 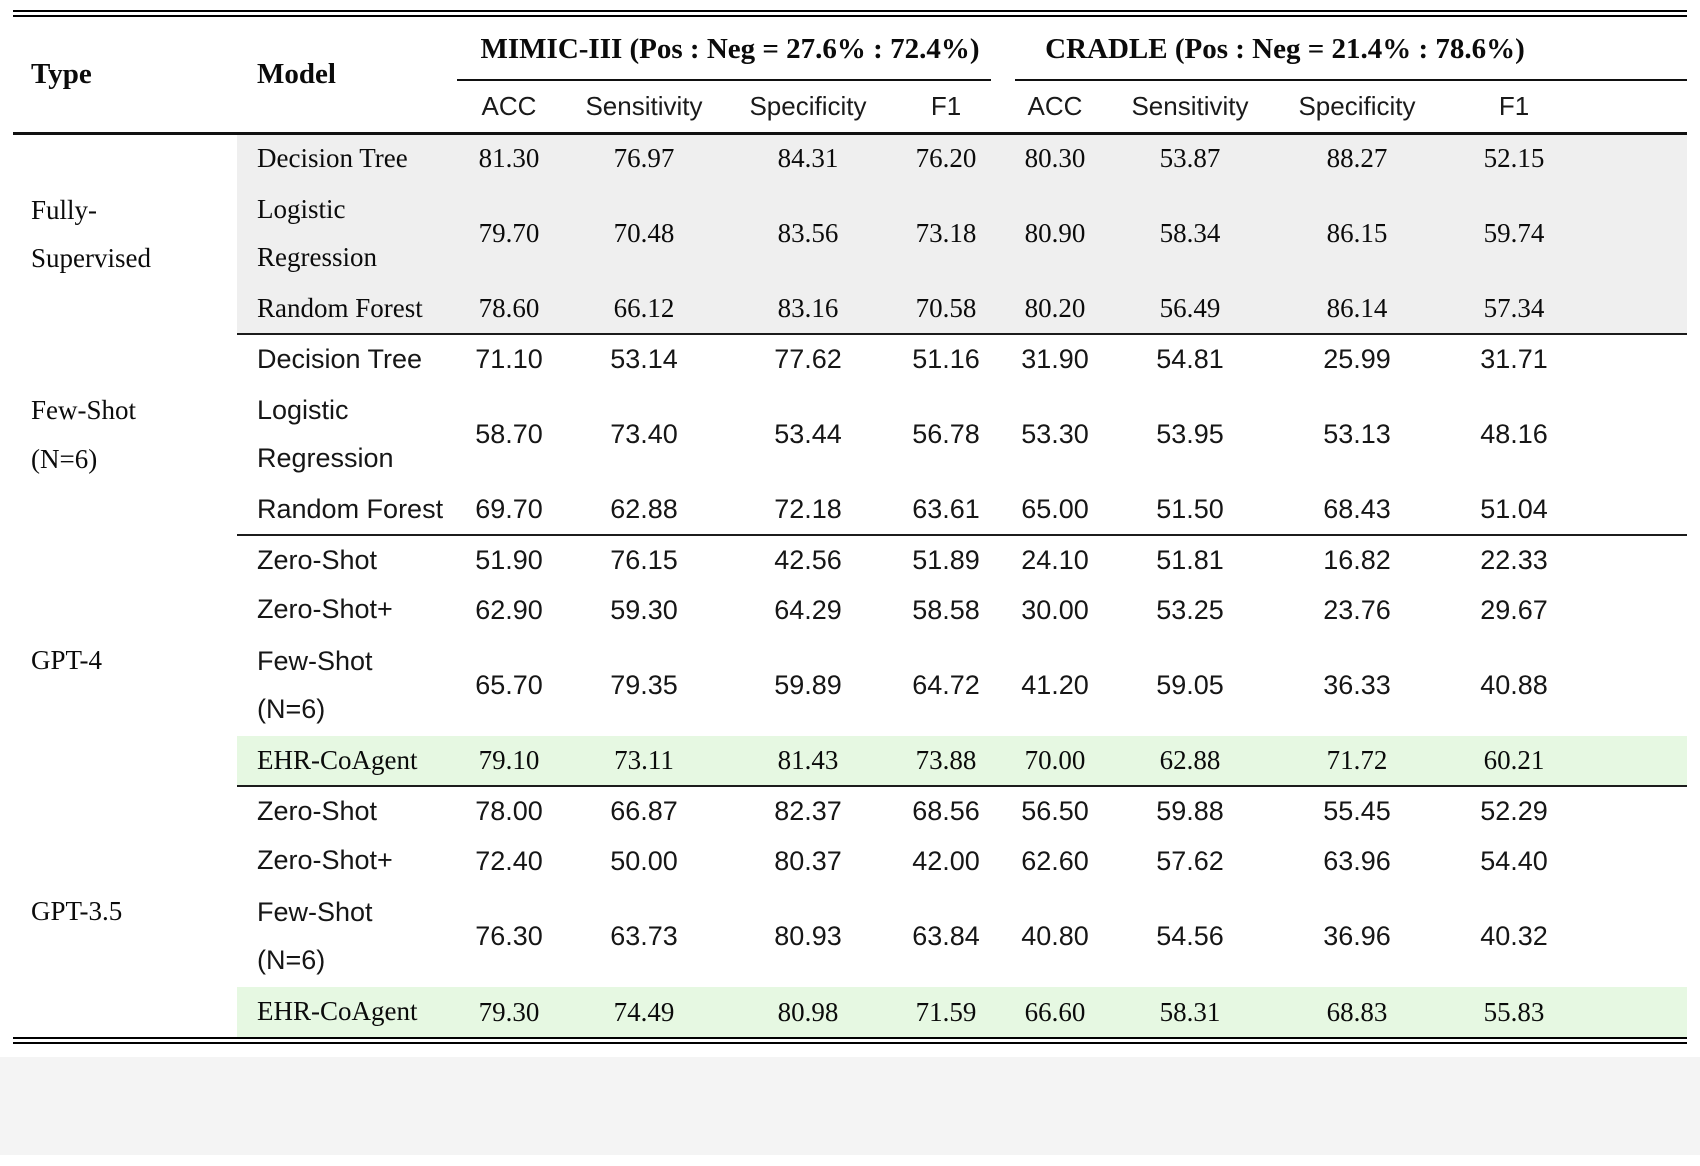 I want to click on value-cell: 23.76, so click(x=1357, y=609).